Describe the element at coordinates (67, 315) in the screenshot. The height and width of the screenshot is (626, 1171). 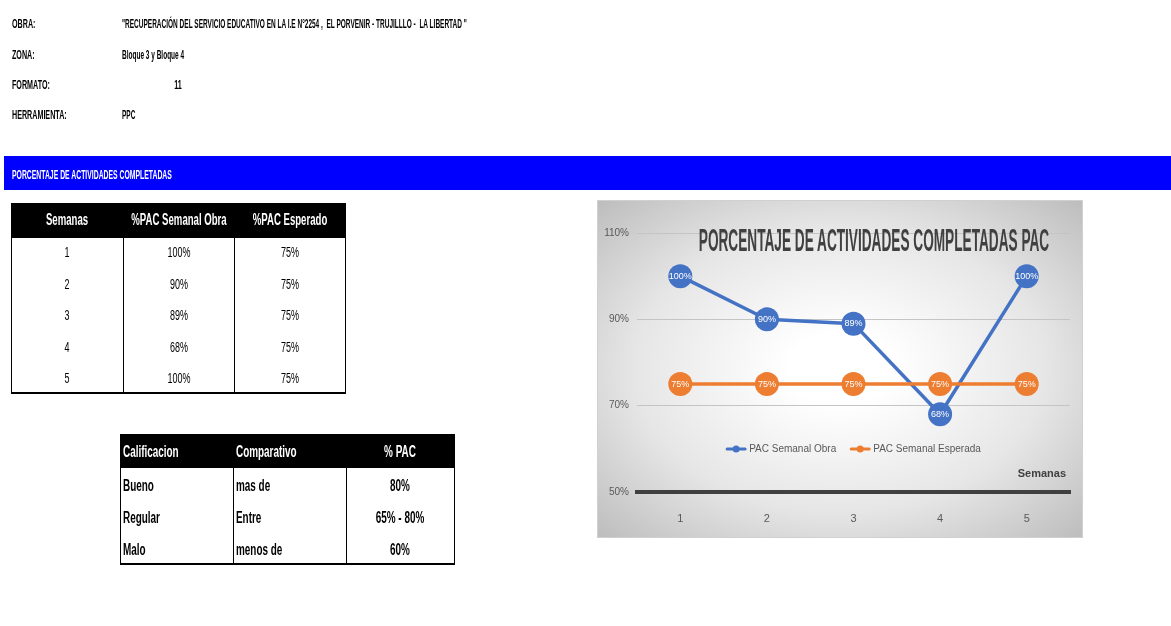
I see `category-label: 3` at that location.